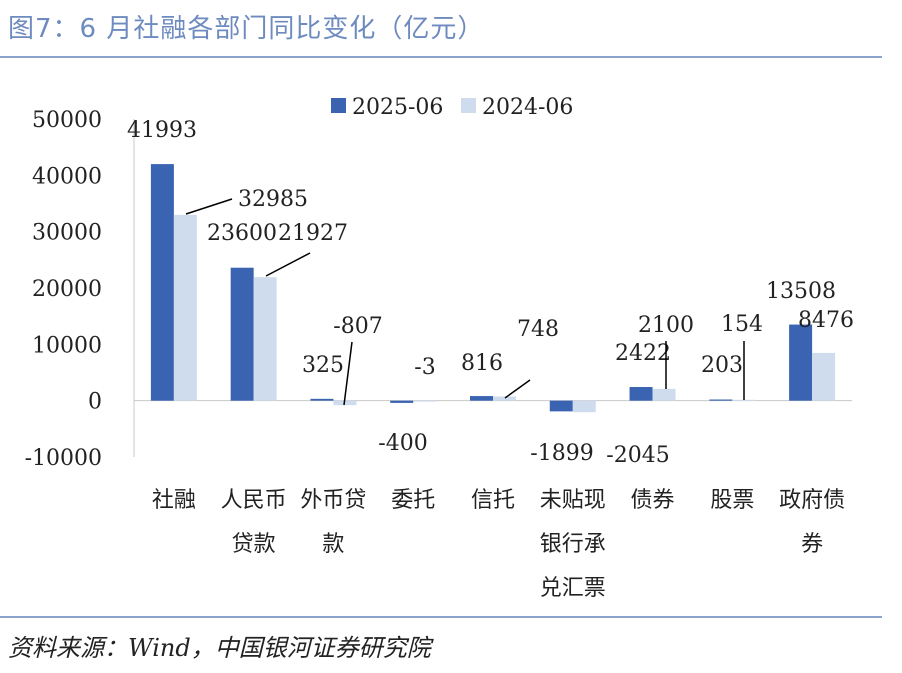 Image resolution: width=902 pixels, height=673 pixels. I want to click on x-tick-label: 人民币, so click(254, 500).